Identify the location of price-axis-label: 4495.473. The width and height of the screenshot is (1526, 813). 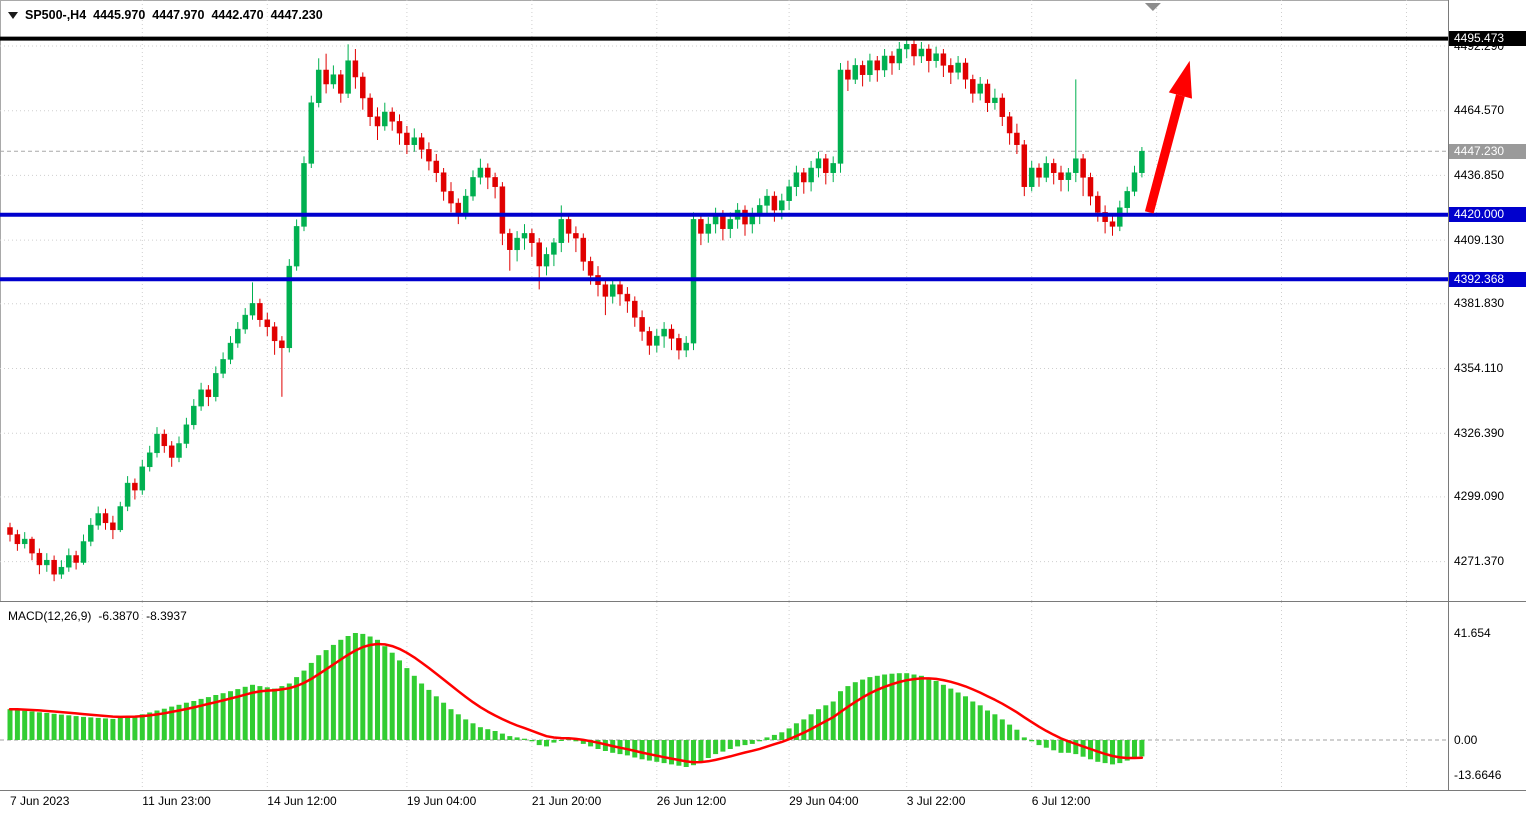
(1487, 39).